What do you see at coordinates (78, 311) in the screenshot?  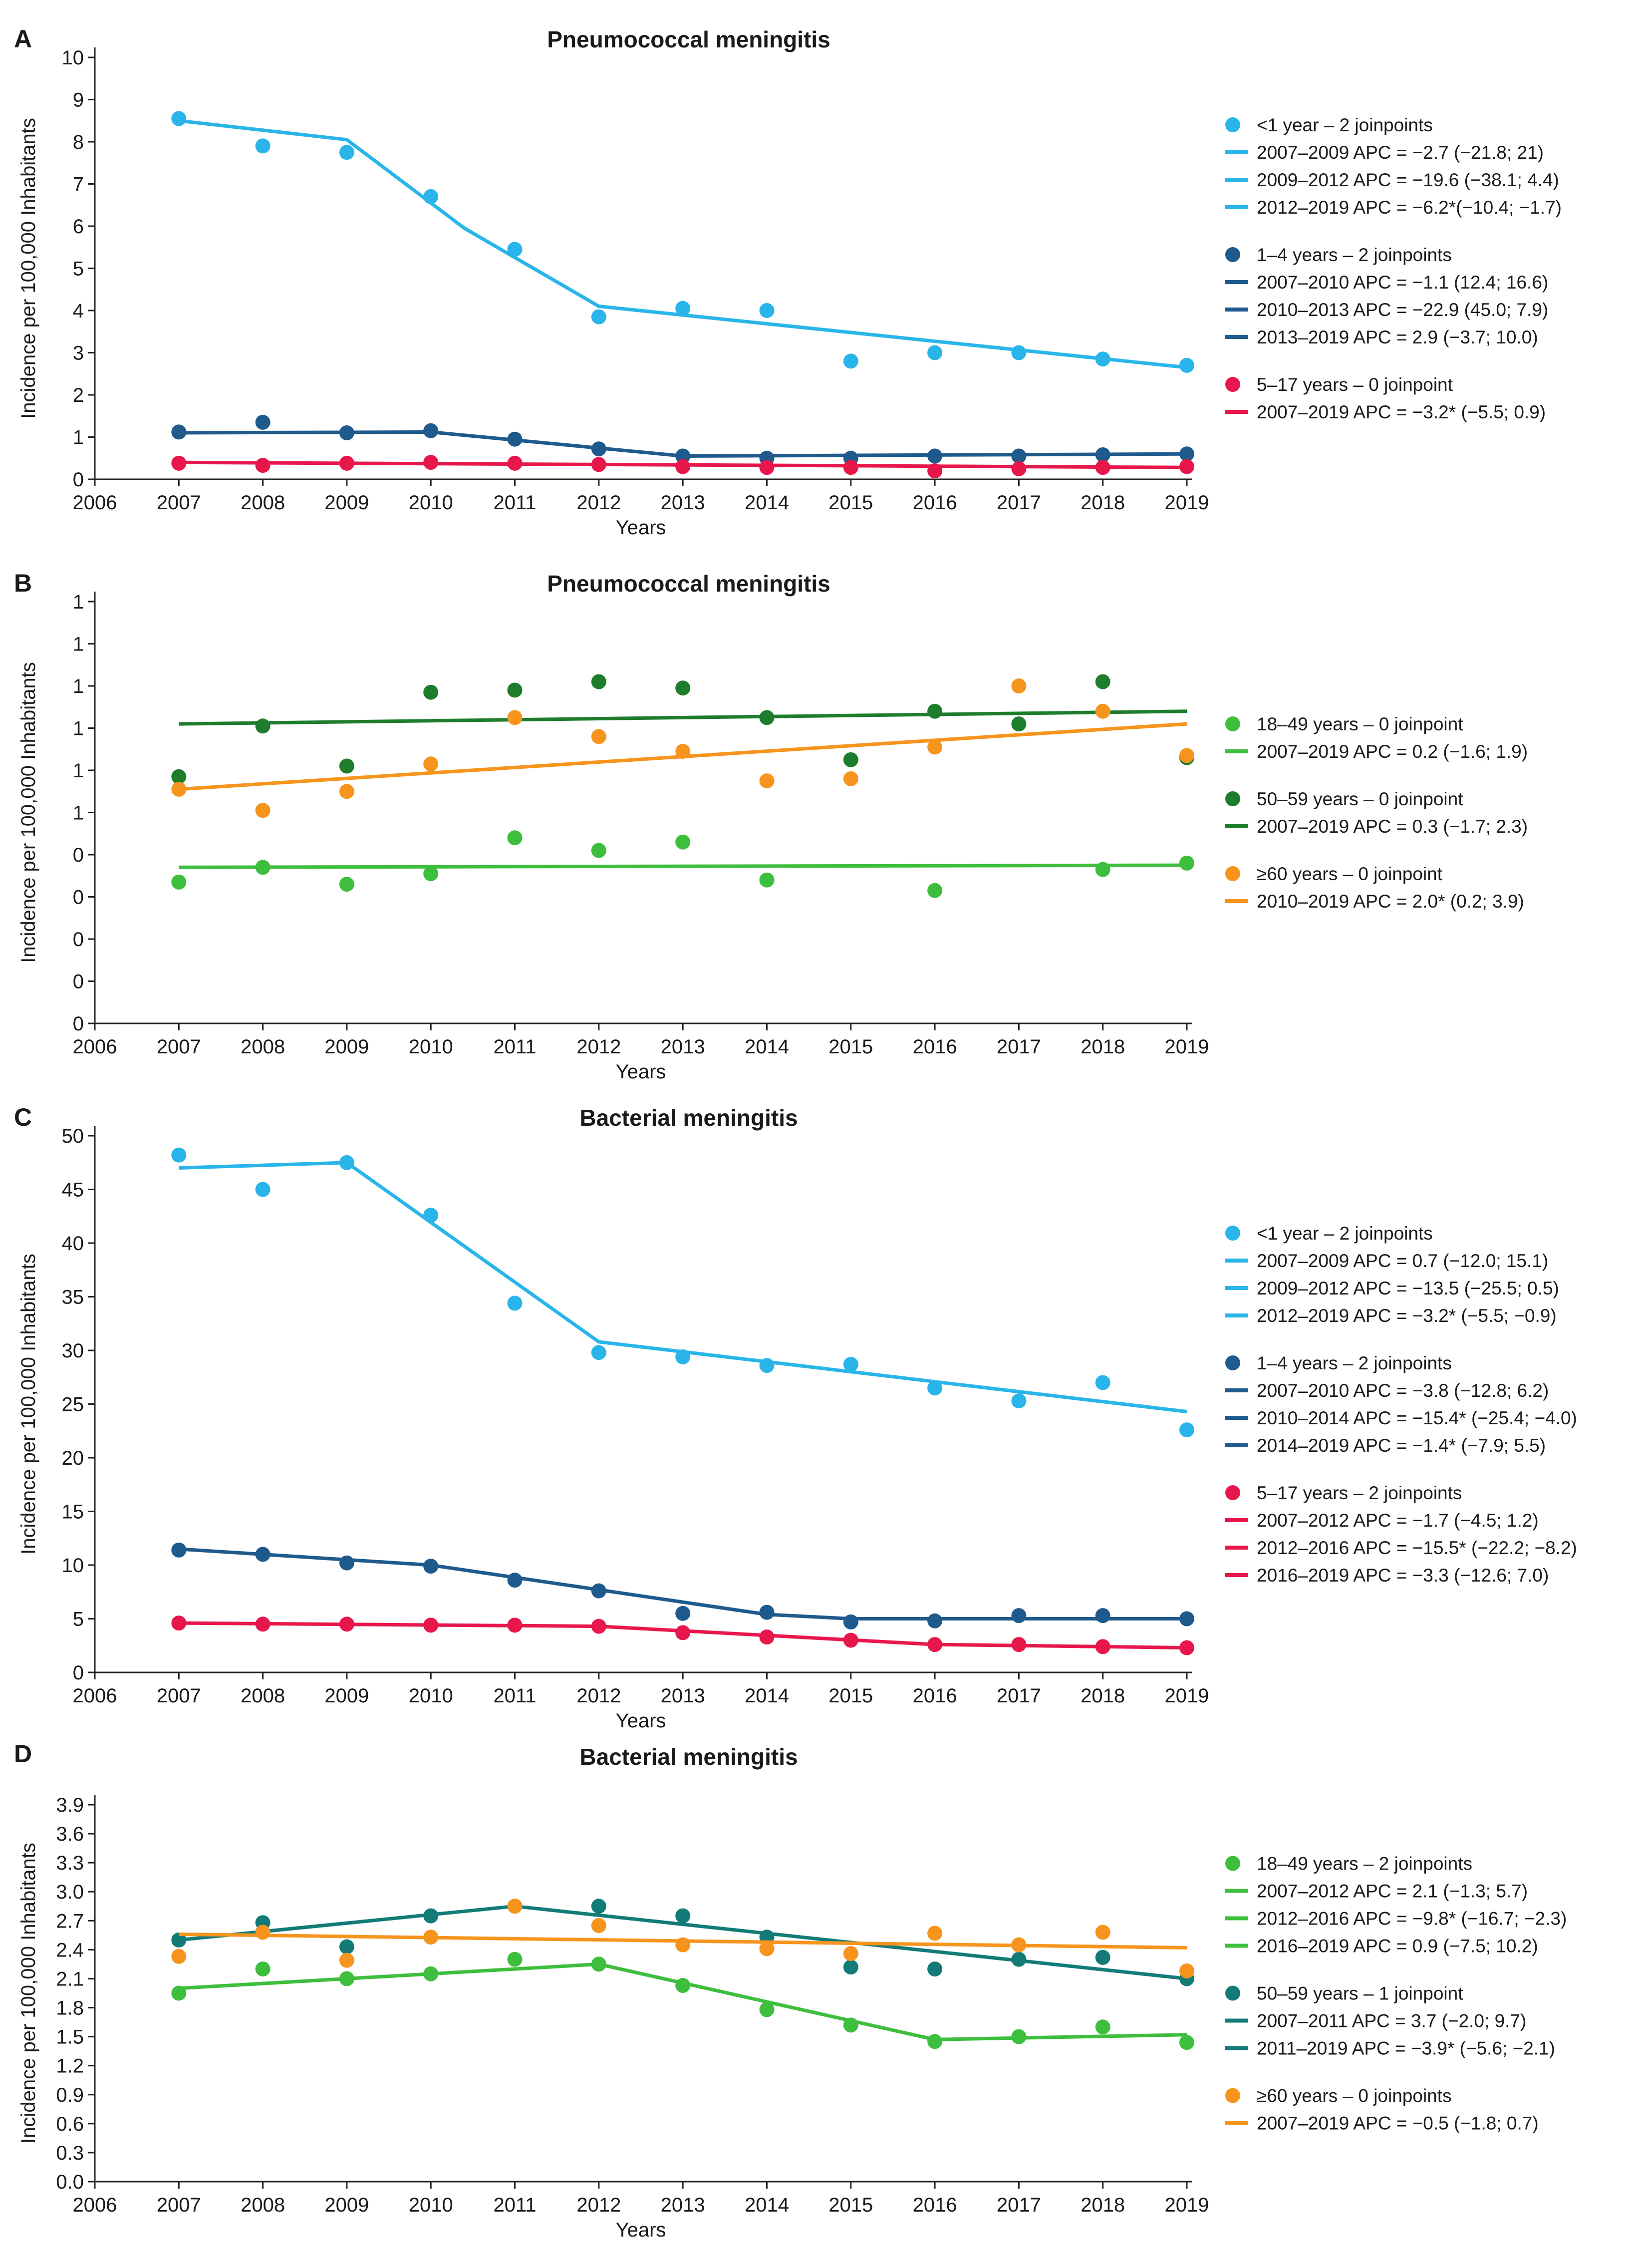 I see `y-tick-label: 4` at bounding box center [78, 311].